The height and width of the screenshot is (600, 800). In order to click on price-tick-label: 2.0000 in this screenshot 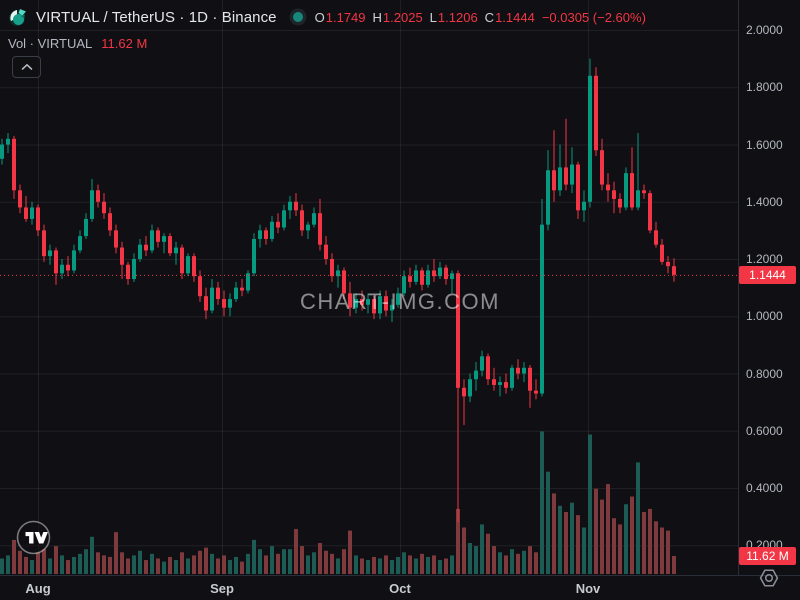, I will do `click(764, 30)`.